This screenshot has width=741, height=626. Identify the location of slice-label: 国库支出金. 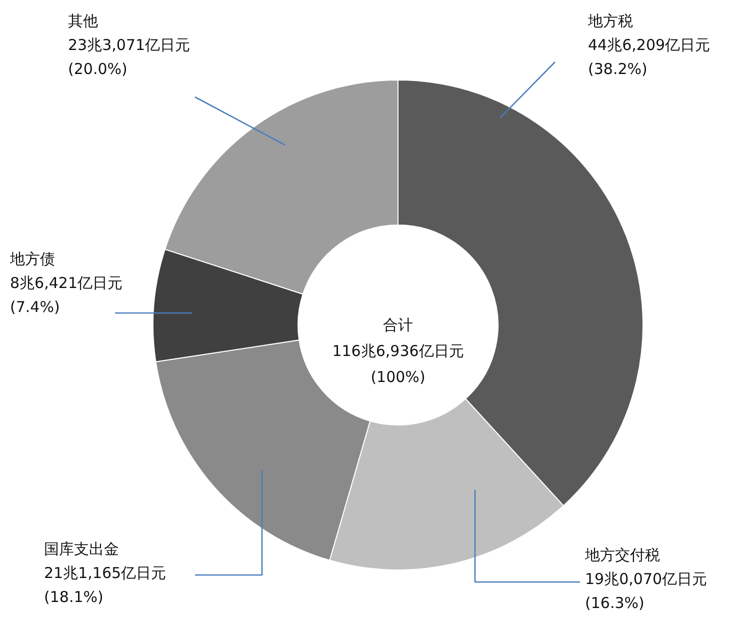
(81, 549).